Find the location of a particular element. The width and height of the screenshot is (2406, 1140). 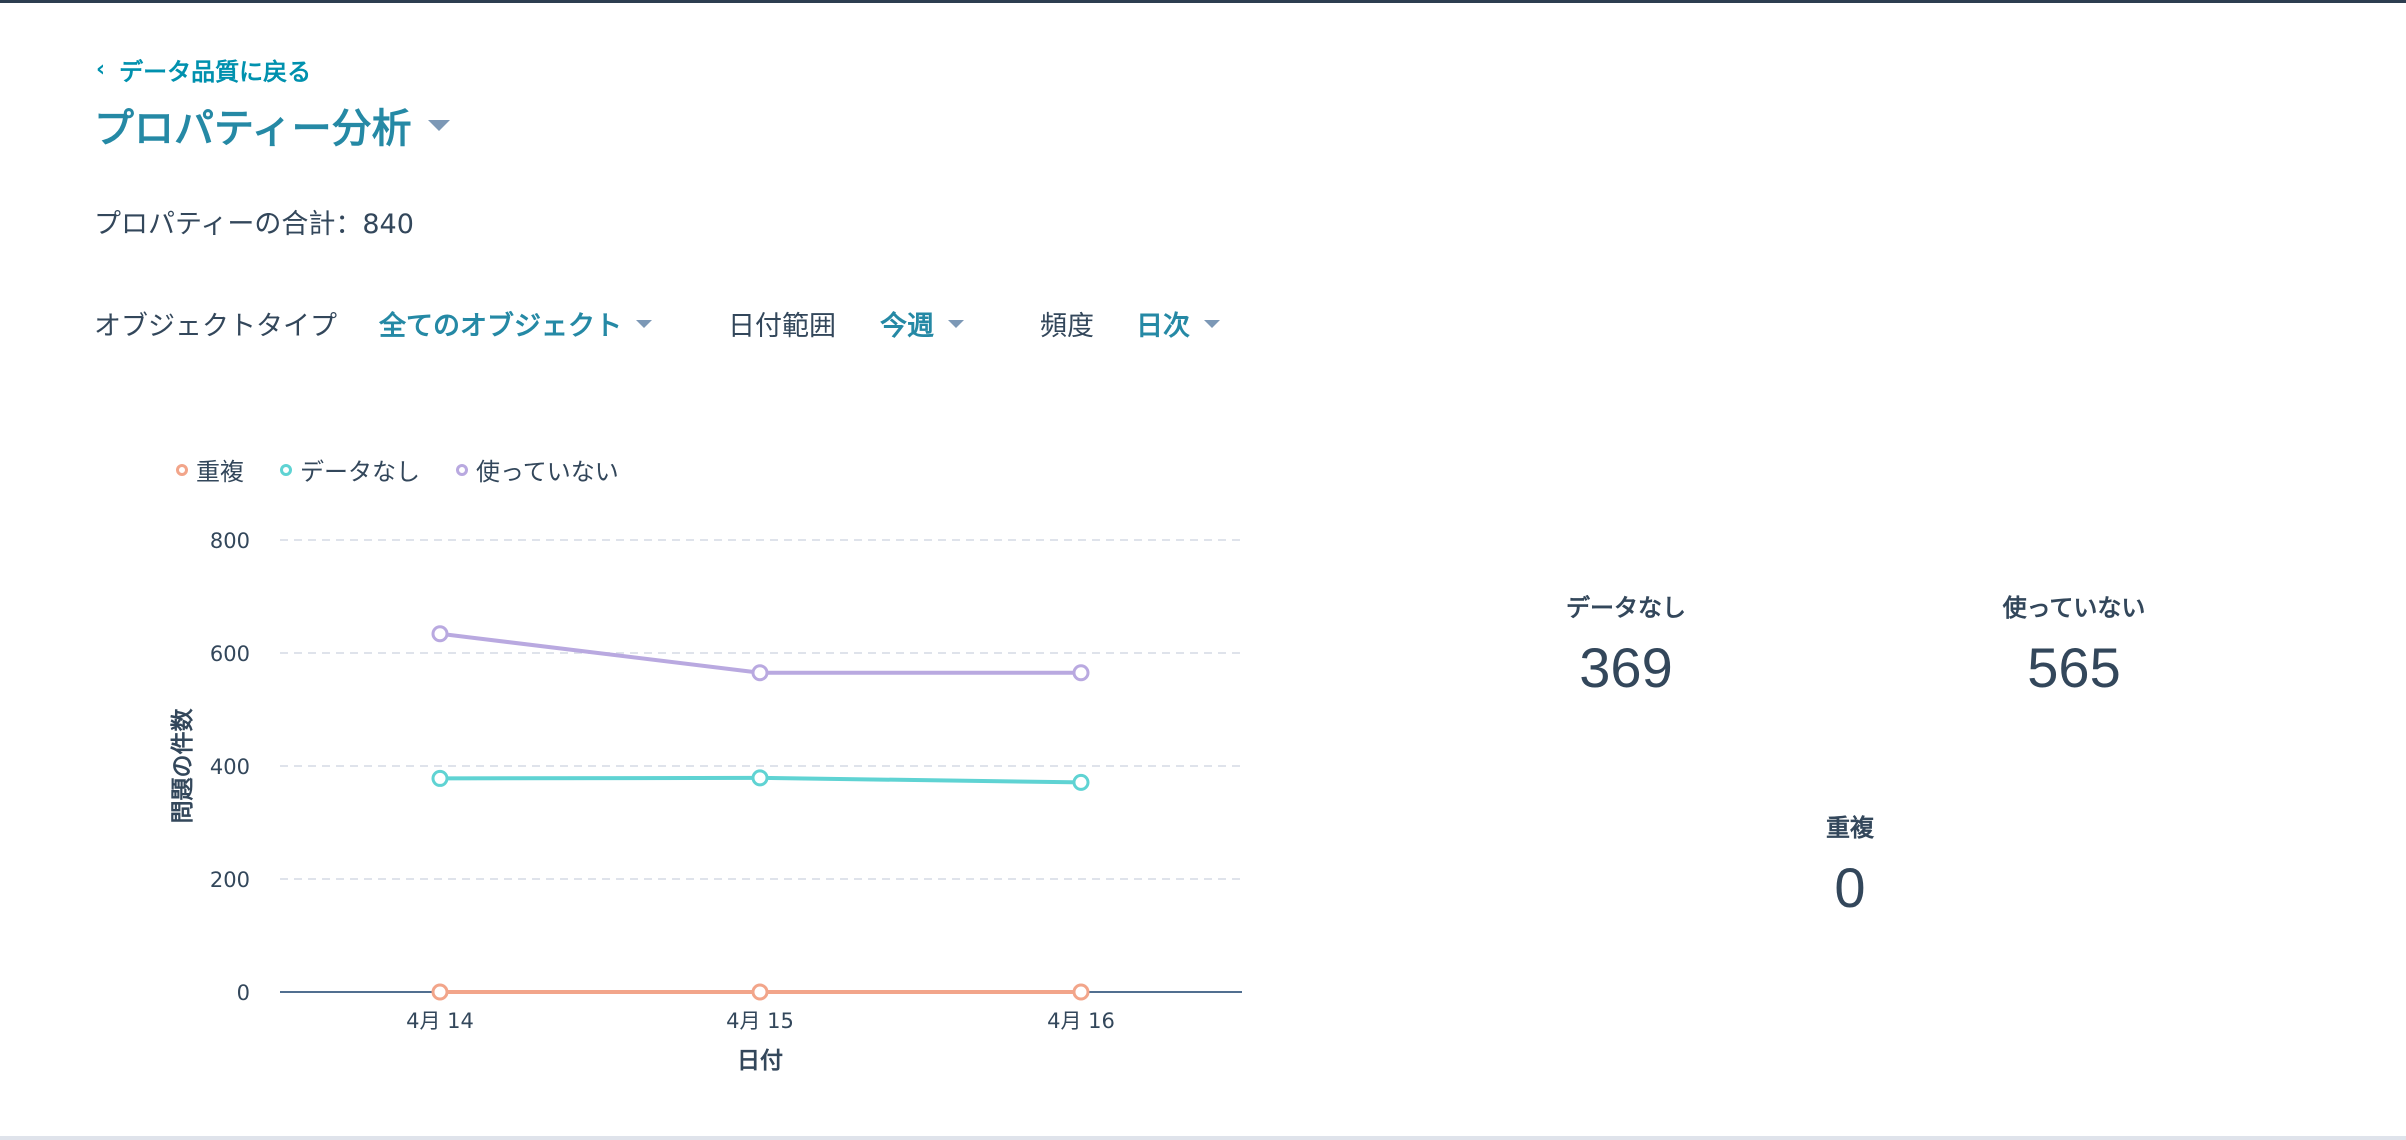

page-title-dropdown: プロパティー分析 is located at coordinates (272, 125).